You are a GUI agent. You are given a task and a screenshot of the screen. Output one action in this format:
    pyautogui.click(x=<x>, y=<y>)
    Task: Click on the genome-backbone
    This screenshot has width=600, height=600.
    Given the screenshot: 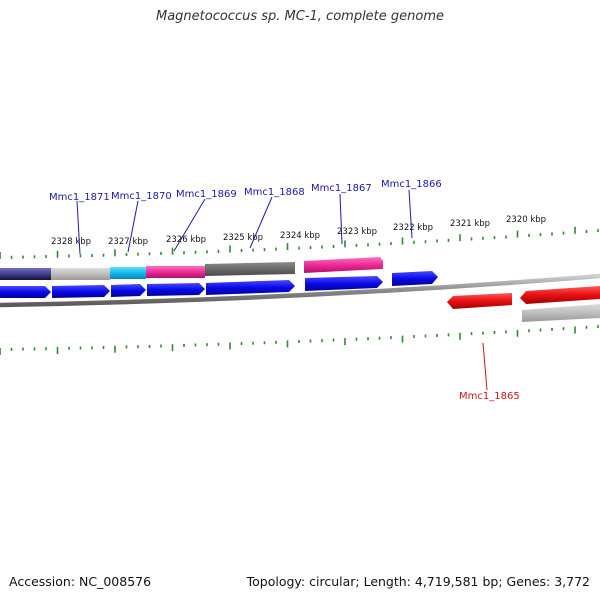 What is the action you would take?
    pyautogui.click(x=300, y=290)
    